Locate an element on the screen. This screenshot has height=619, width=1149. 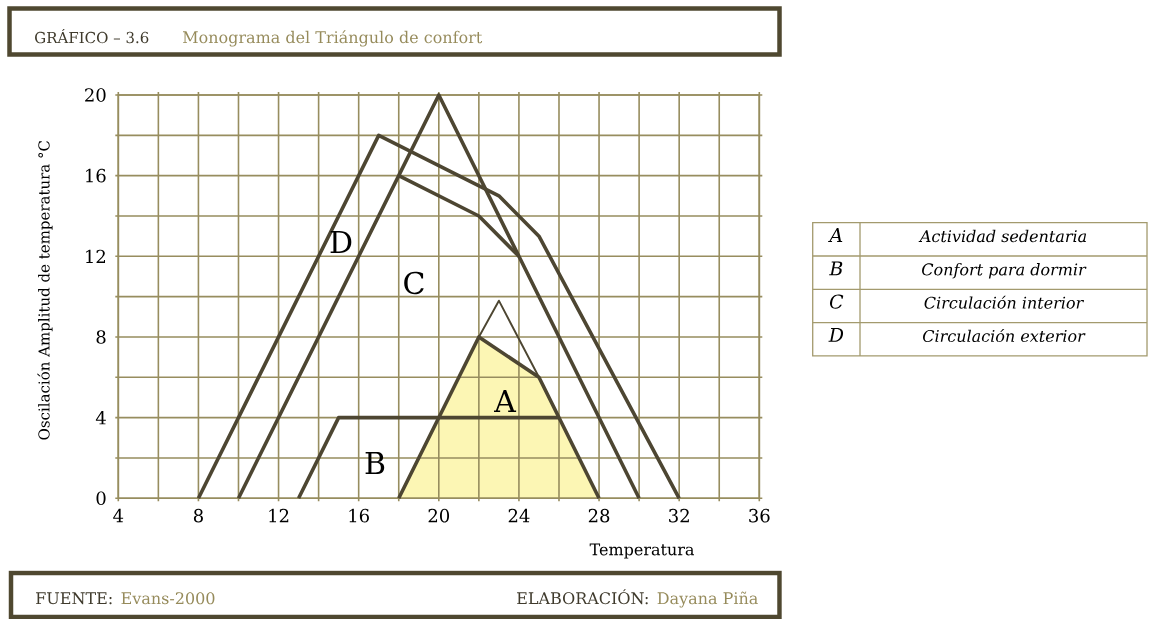
annotation: B is located at coordinates (375, 463).